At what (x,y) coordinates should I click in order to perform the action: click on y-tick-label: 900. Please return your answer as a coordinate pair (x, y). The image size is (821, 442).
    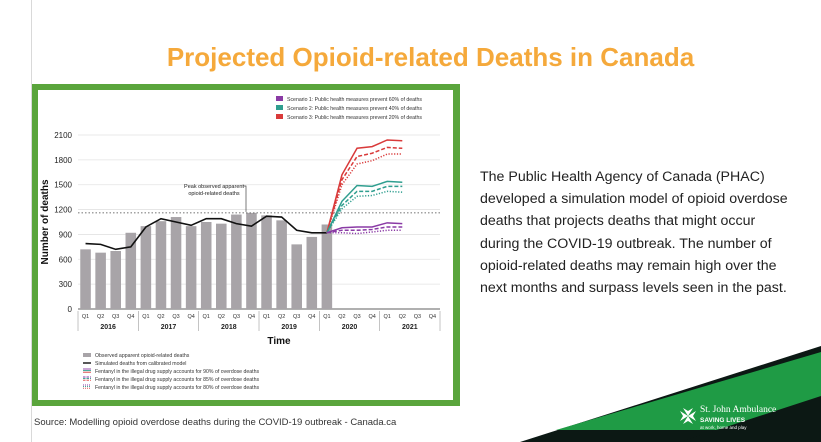
    Looking at the image, I should click on (66, 234).